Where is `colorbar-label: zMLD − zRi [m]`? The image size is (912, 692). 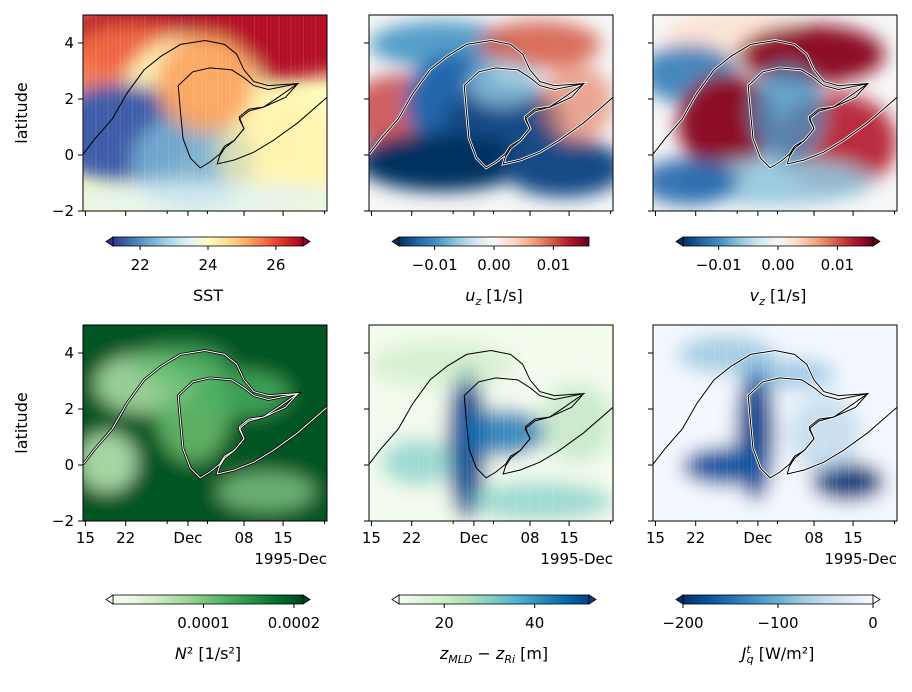
colorbar-label: zMLD − zRi [m] is located at coordinates (493, 655).